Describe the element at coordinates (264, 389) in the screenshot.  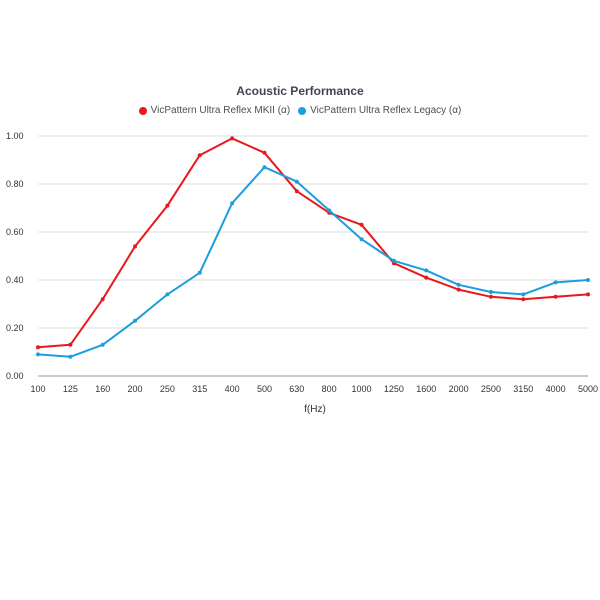
I see `x-tick-label-7: 500` at that location.